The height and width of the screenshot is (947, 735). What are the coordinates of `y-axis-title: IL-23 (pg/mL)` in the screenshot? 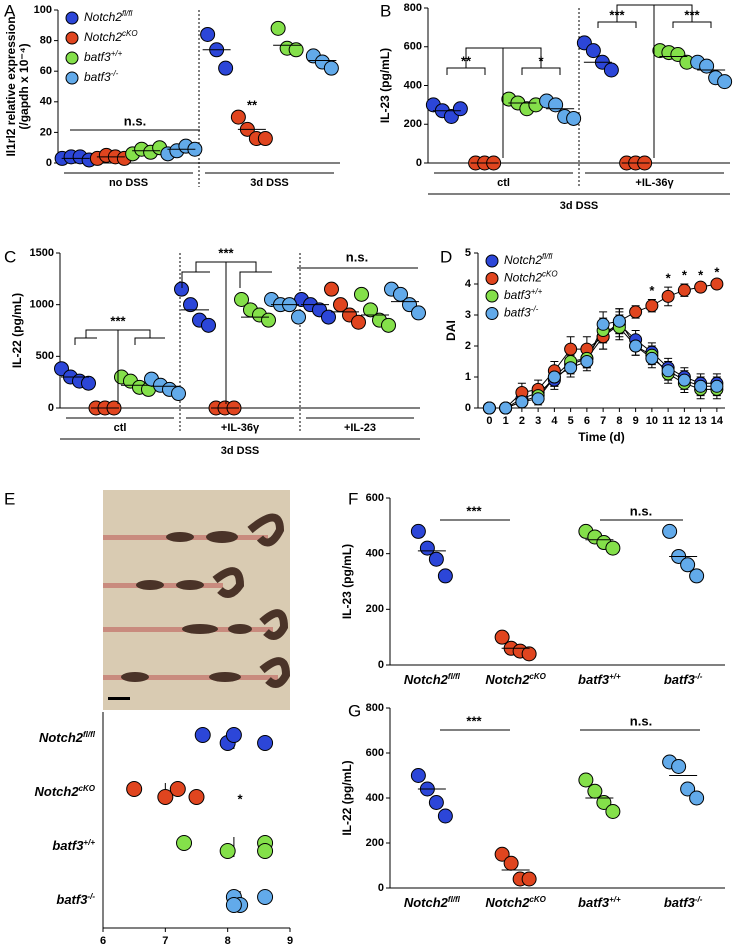 It's located at (385, 85).